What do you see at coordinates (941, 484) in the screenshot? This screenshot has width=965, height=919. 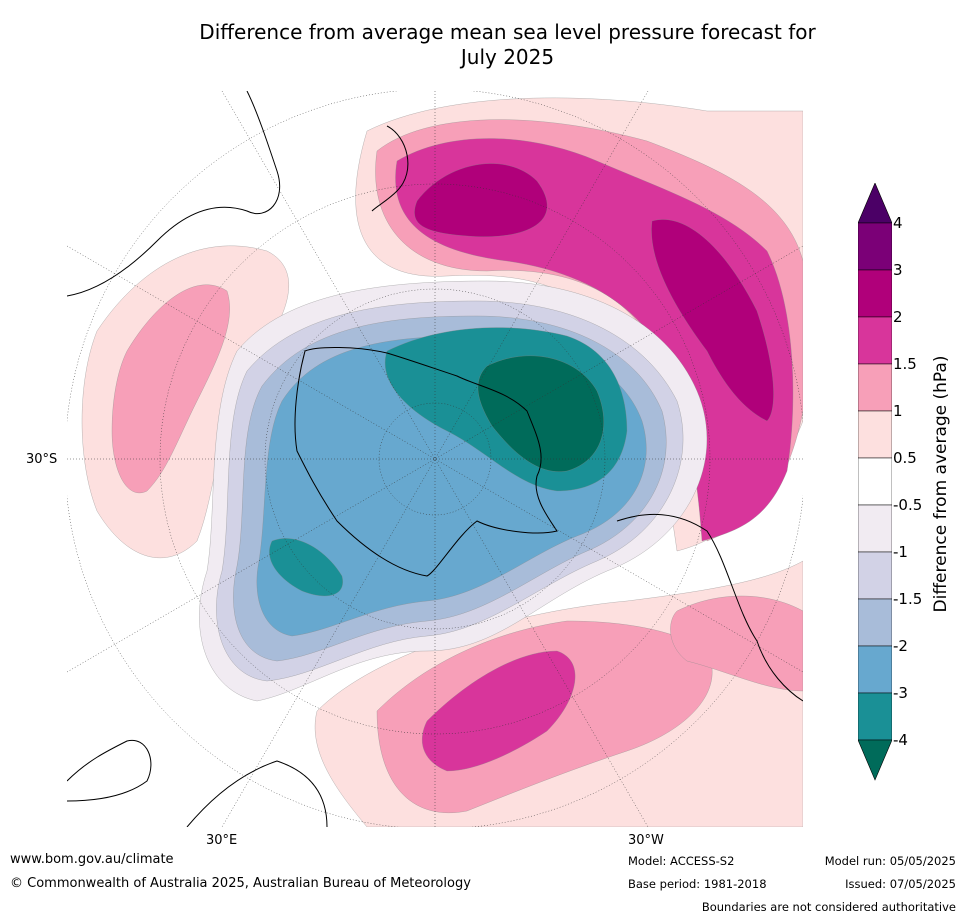 I see `colorbar-label: Difference from average (hPa)` at bounding box center [941, 484].